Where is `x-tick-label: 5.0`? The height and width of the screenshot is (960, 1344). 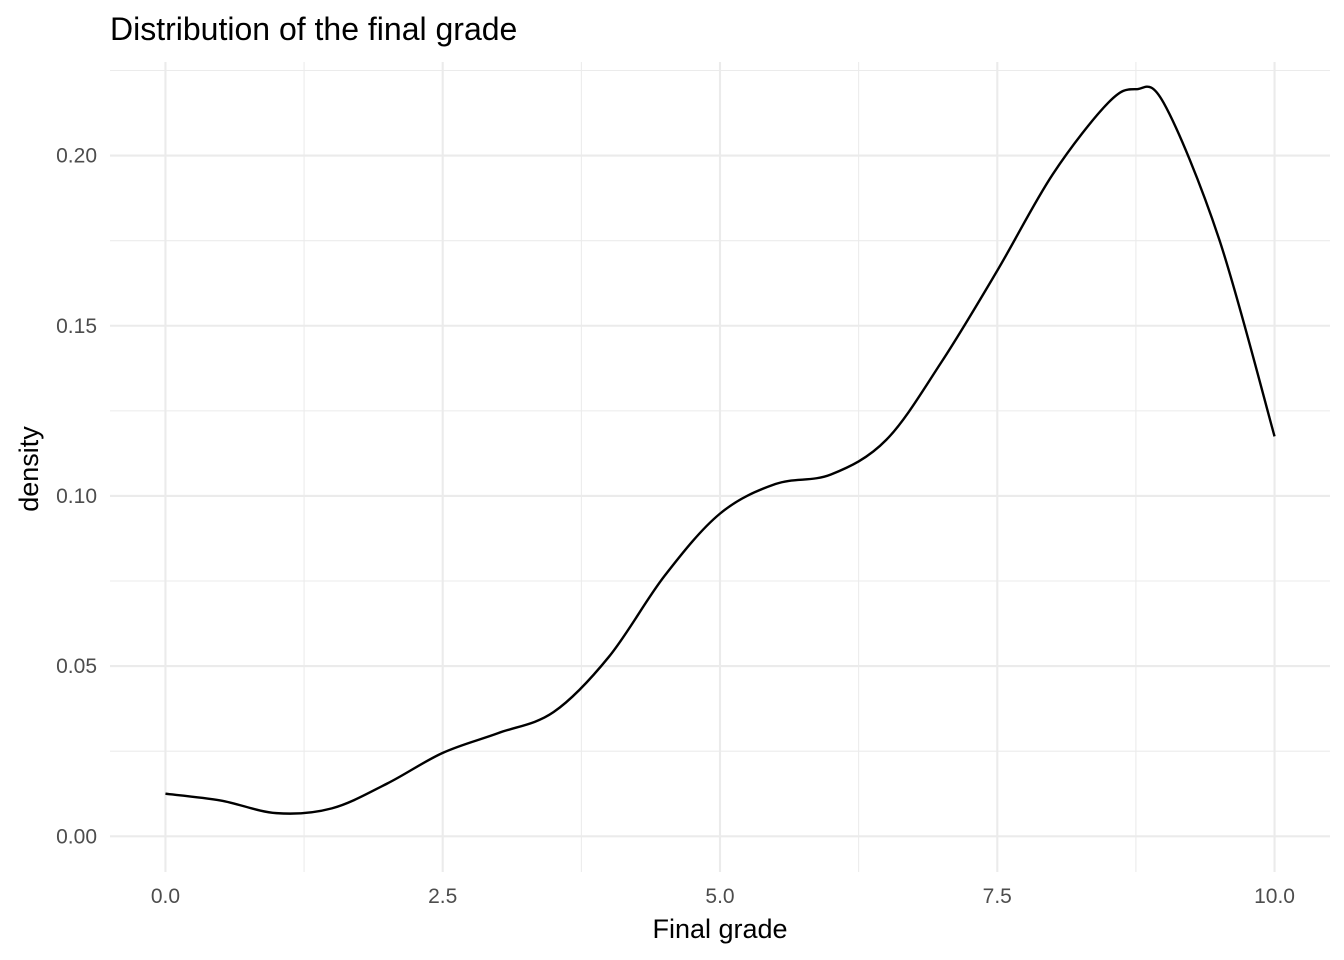
x-tick-label: 5.0 is located at coordinates (719, 896).